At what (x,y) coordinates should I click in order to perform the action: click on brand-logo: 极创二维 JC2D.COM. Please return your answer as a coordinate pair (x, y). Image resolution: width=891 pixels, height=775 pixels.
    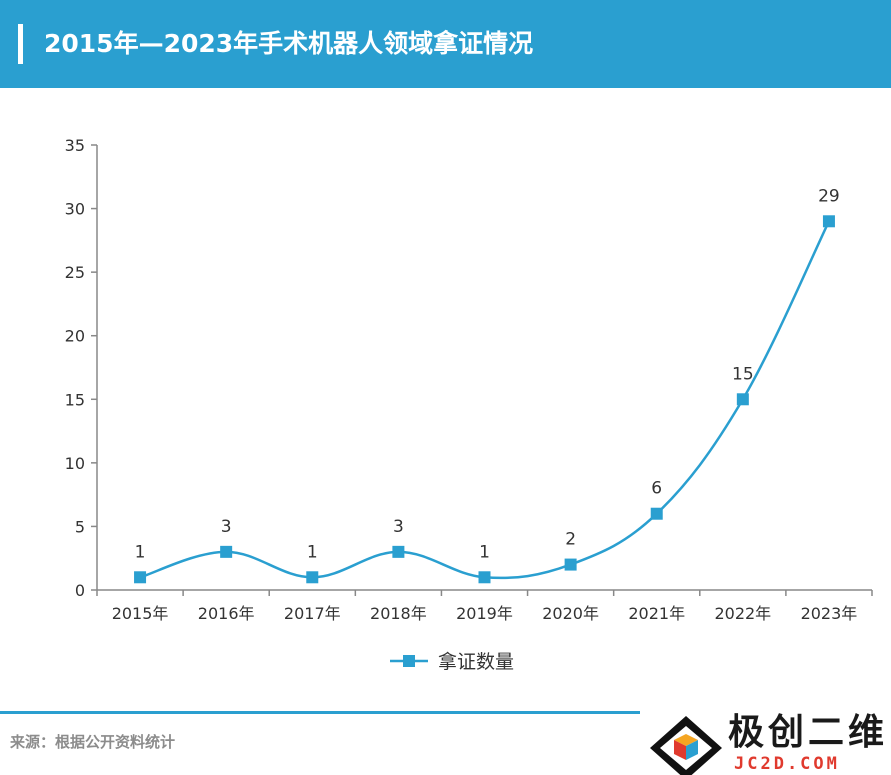
    Looking at the image, I should click on (768, 743).